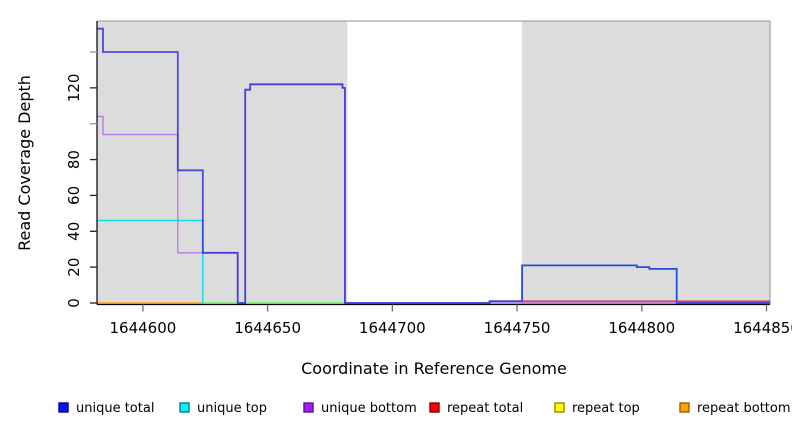 The height and width of the screenshot is (432, 792). What do you see at coordinates (606, 408) in the screenshot?
I see `legend-label: repeat top` at bounding box center [606, 408].